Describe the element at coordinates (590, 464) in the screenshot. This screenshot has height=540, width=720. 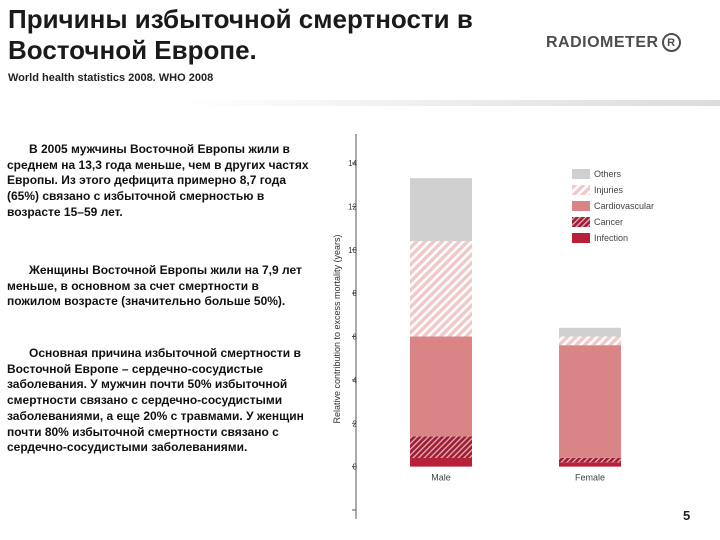
I see `bar-female-infection` at that location.